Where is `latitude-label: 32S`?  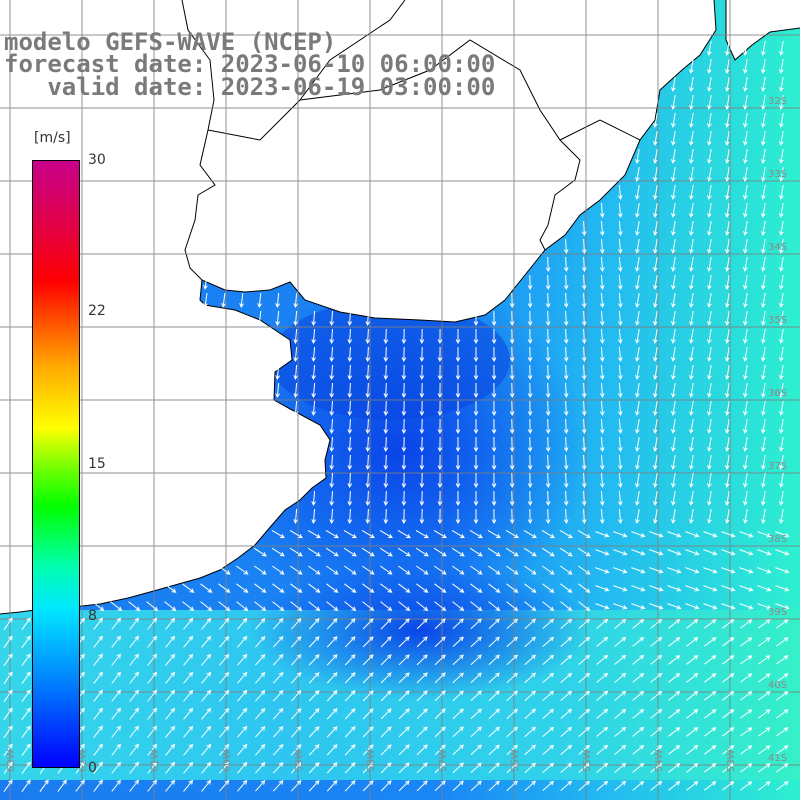 latitude-label: 32S is located at coordinates (777, 101).